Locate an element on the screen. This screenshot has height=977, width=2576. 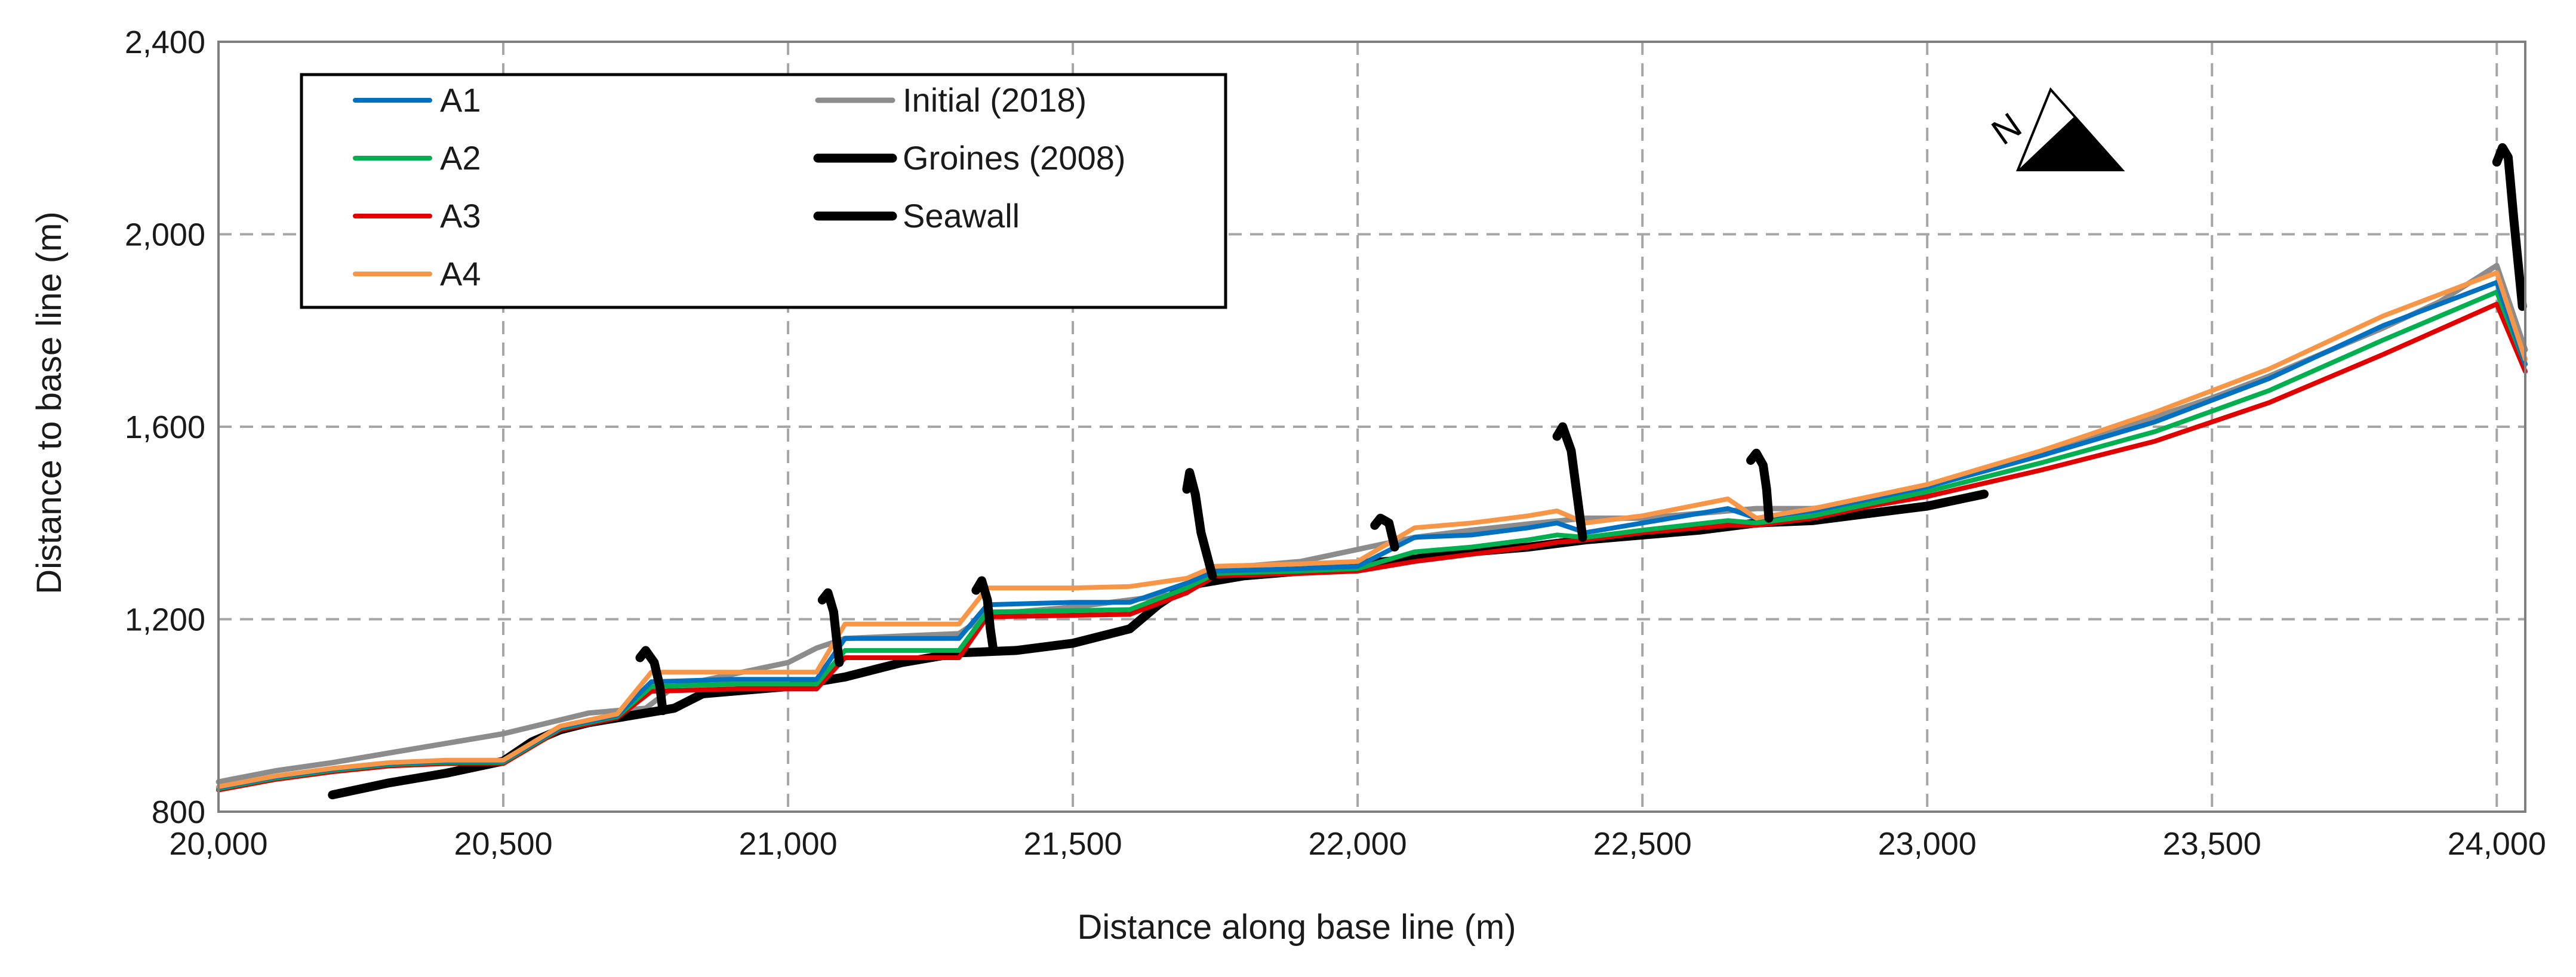
north-arrow-label: N is located at coordinates (2006, 129).